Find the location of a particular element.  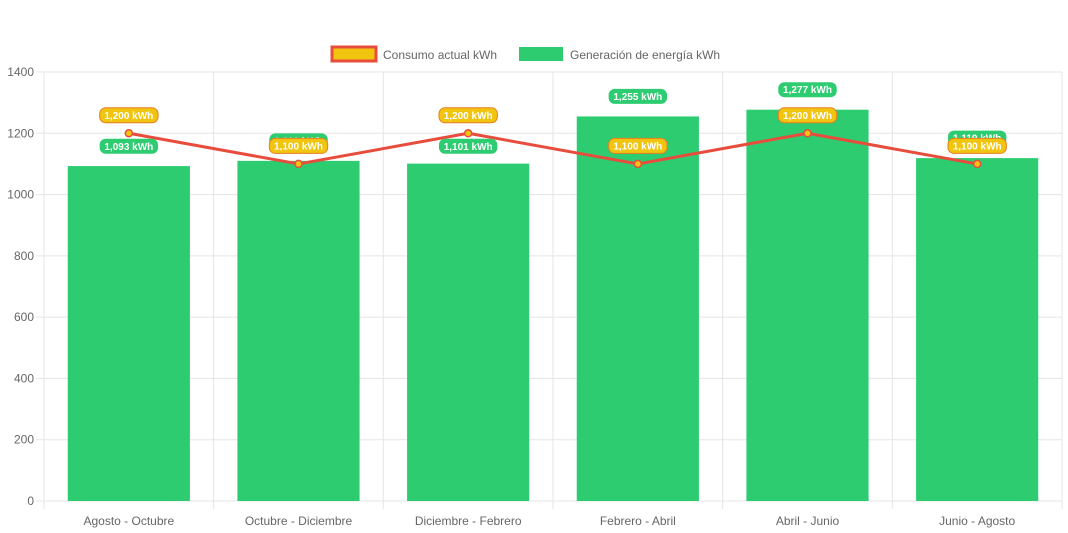

y-tick-label: 0 is located at coordinates (30, 501).